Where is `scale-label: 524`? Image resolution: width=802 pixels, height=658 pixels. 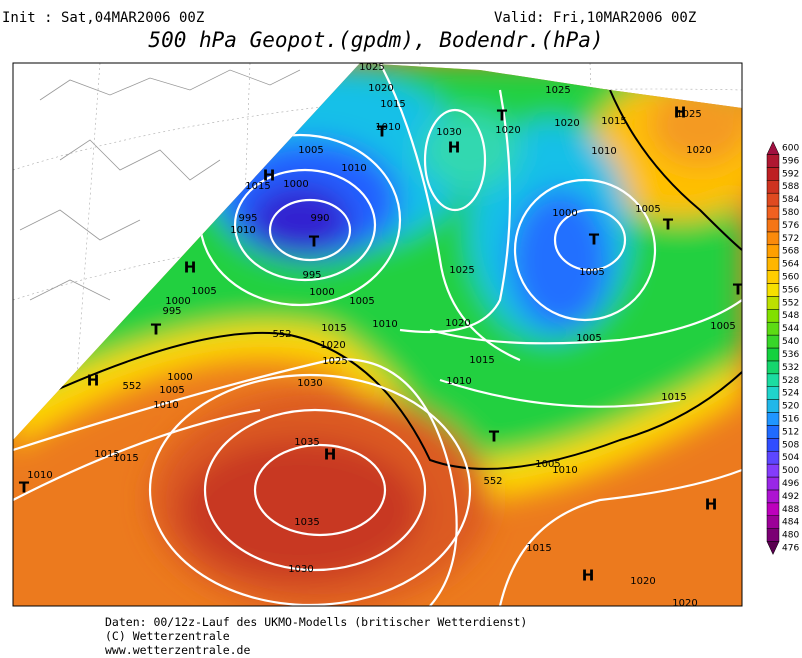
scale-label: 524 is located at coordinates (790, 394).